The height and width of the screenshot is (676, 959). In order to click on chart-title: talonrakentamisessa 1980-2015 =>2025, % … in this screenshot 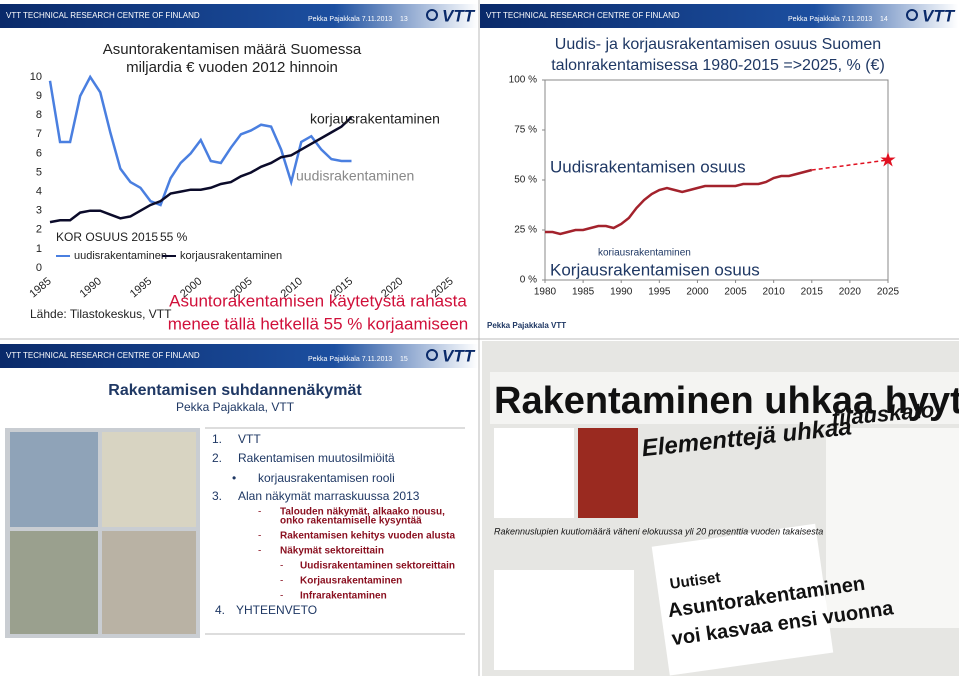, I will do `click(718, 65)`.